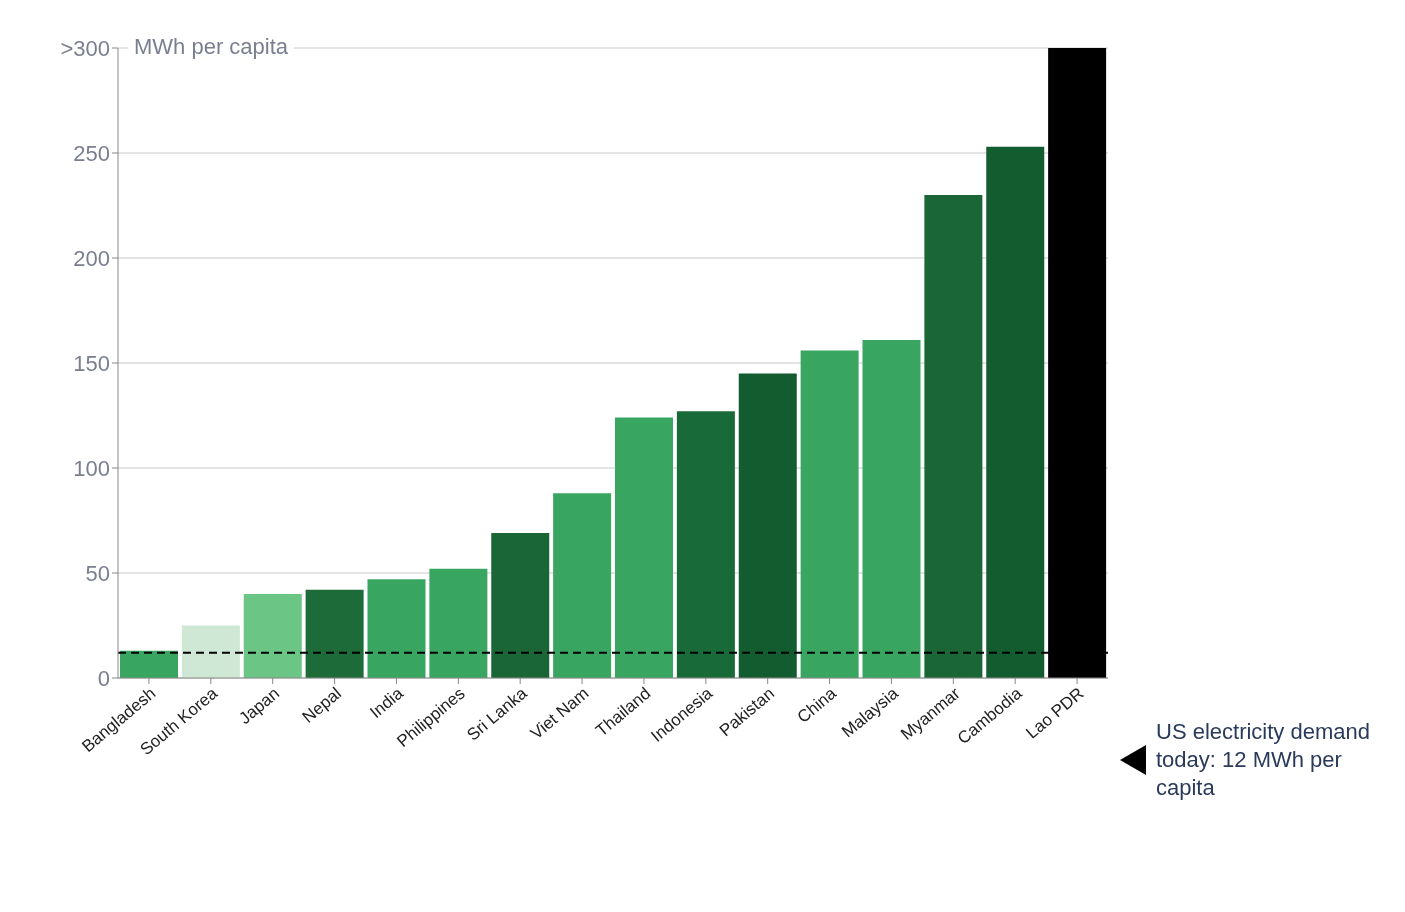 This screenshot has height=912, width=1405. What do you see at coordinates (91, 468) in the screenshot?
I see `y-tick-label: 100` at bounding box center [91, 468].